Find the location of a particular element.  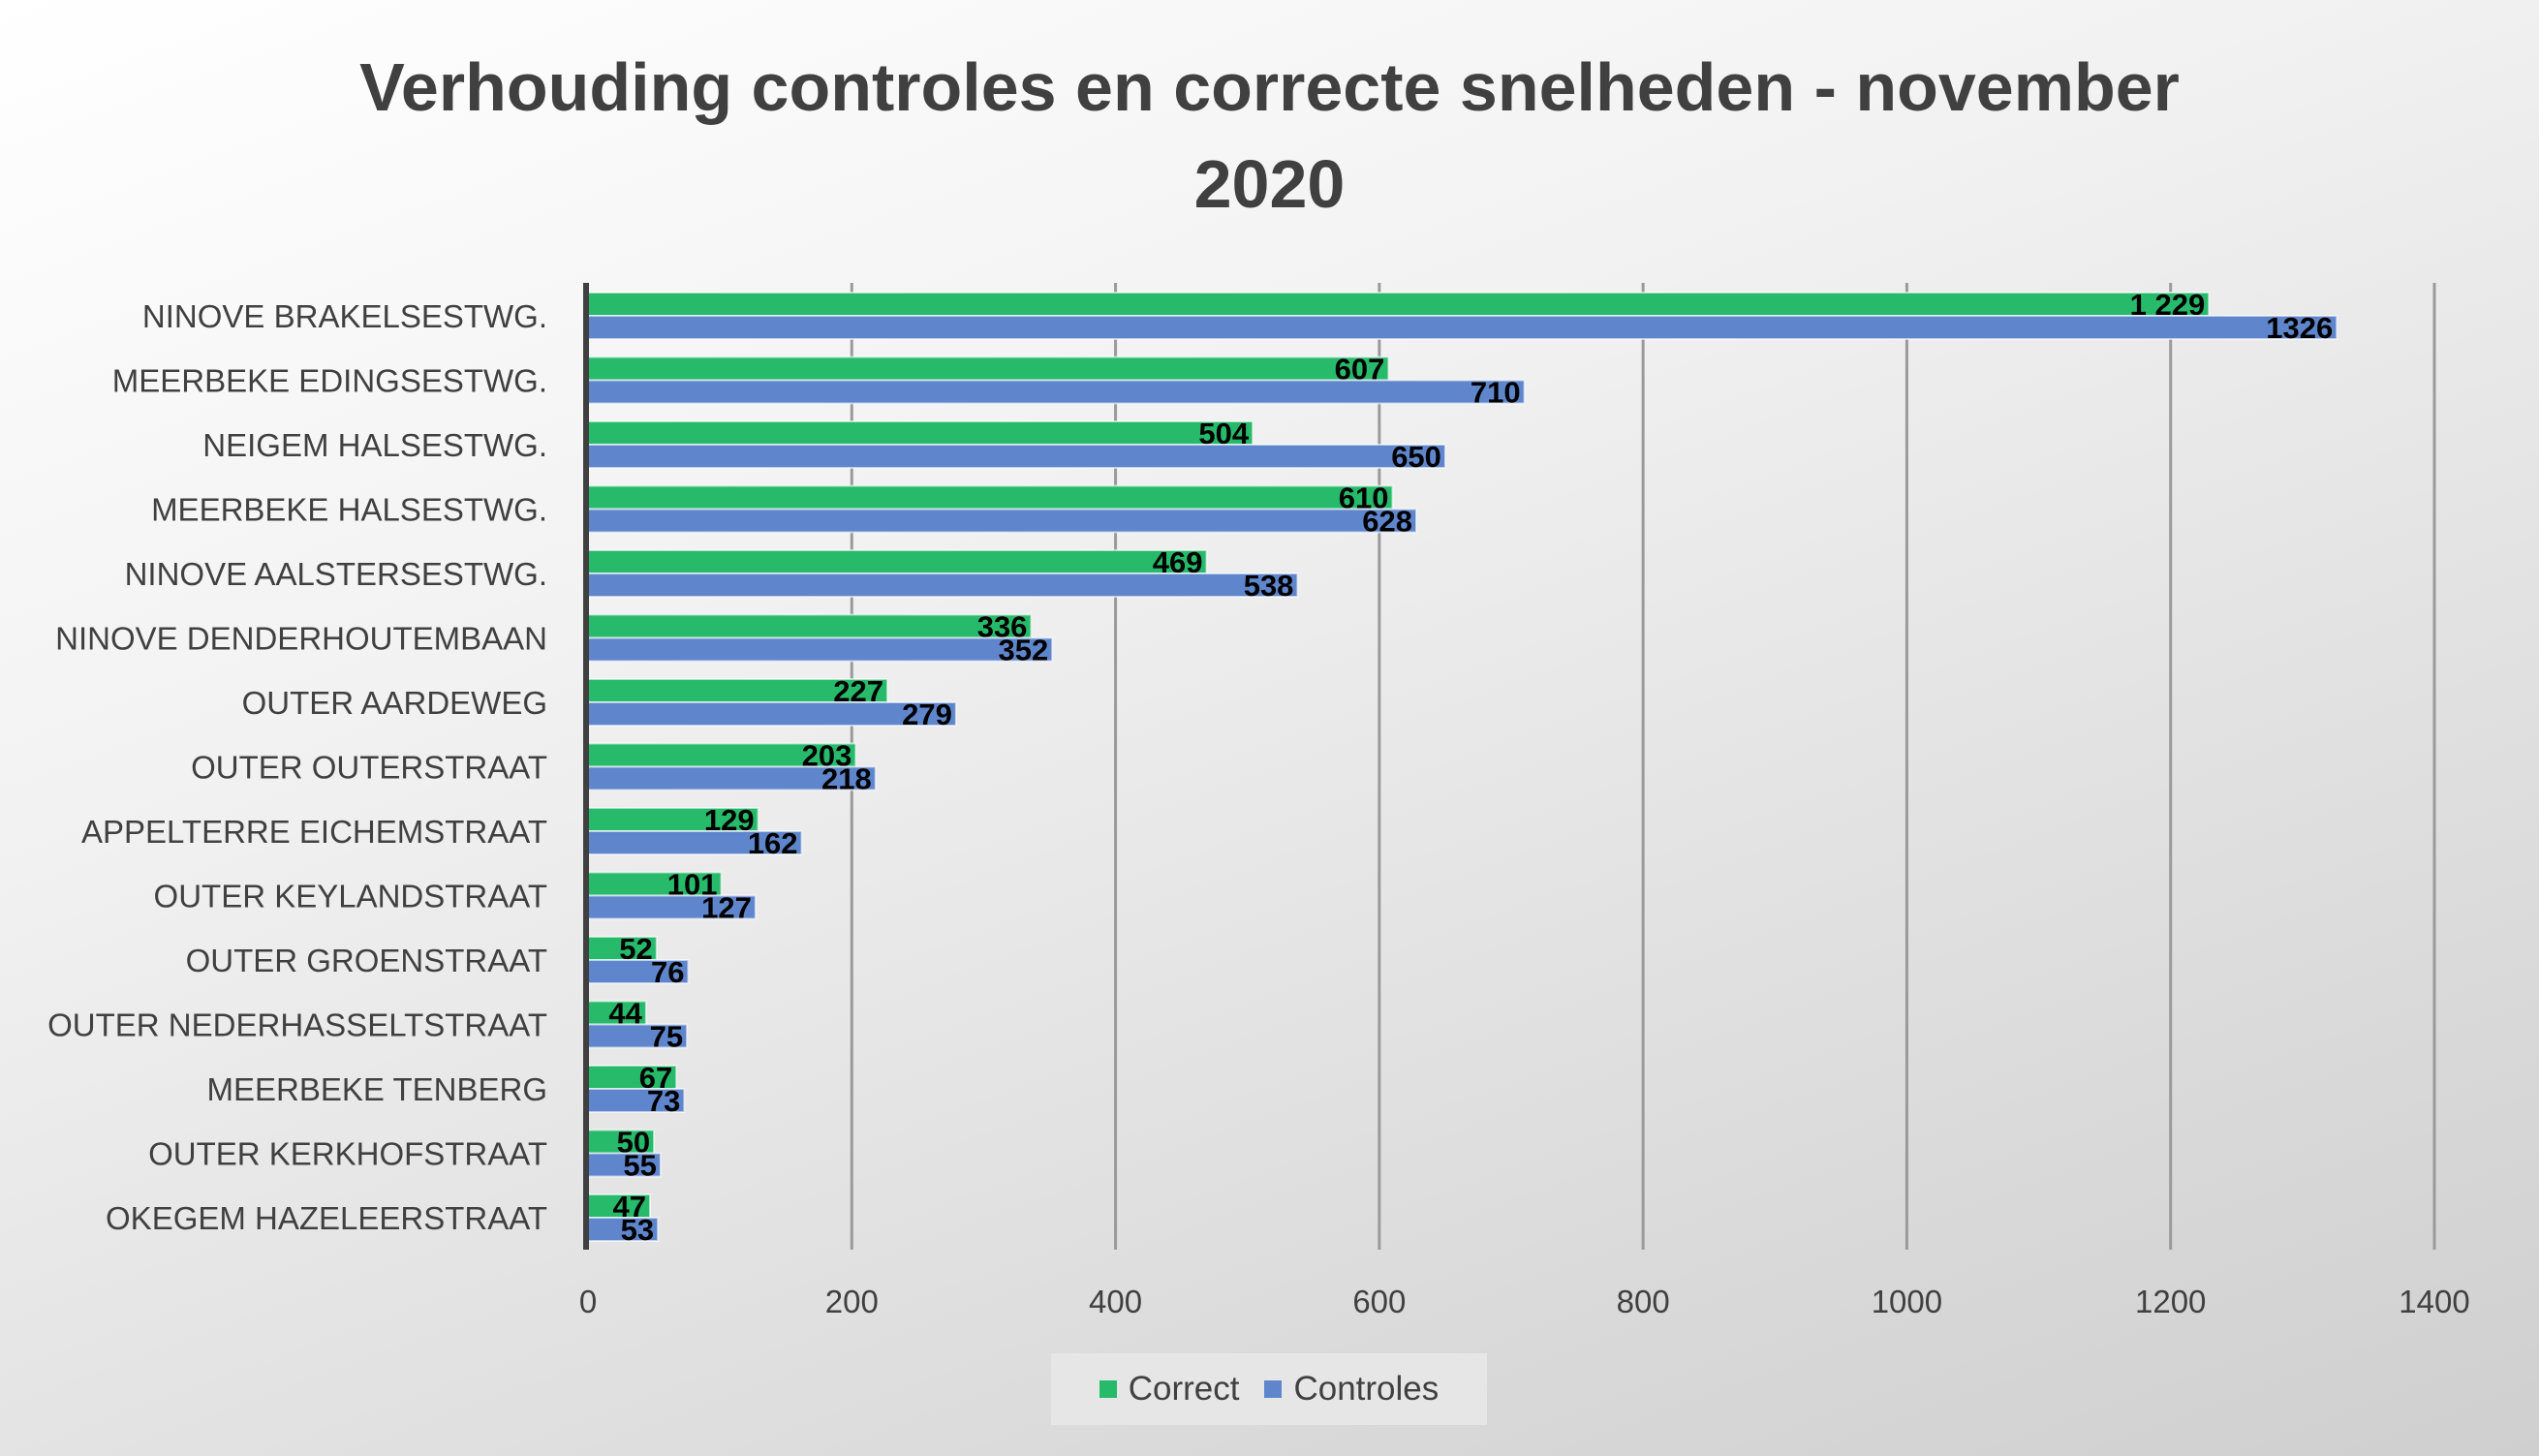

data-label-controles: 1326 is located at coordinates (2299, 328).